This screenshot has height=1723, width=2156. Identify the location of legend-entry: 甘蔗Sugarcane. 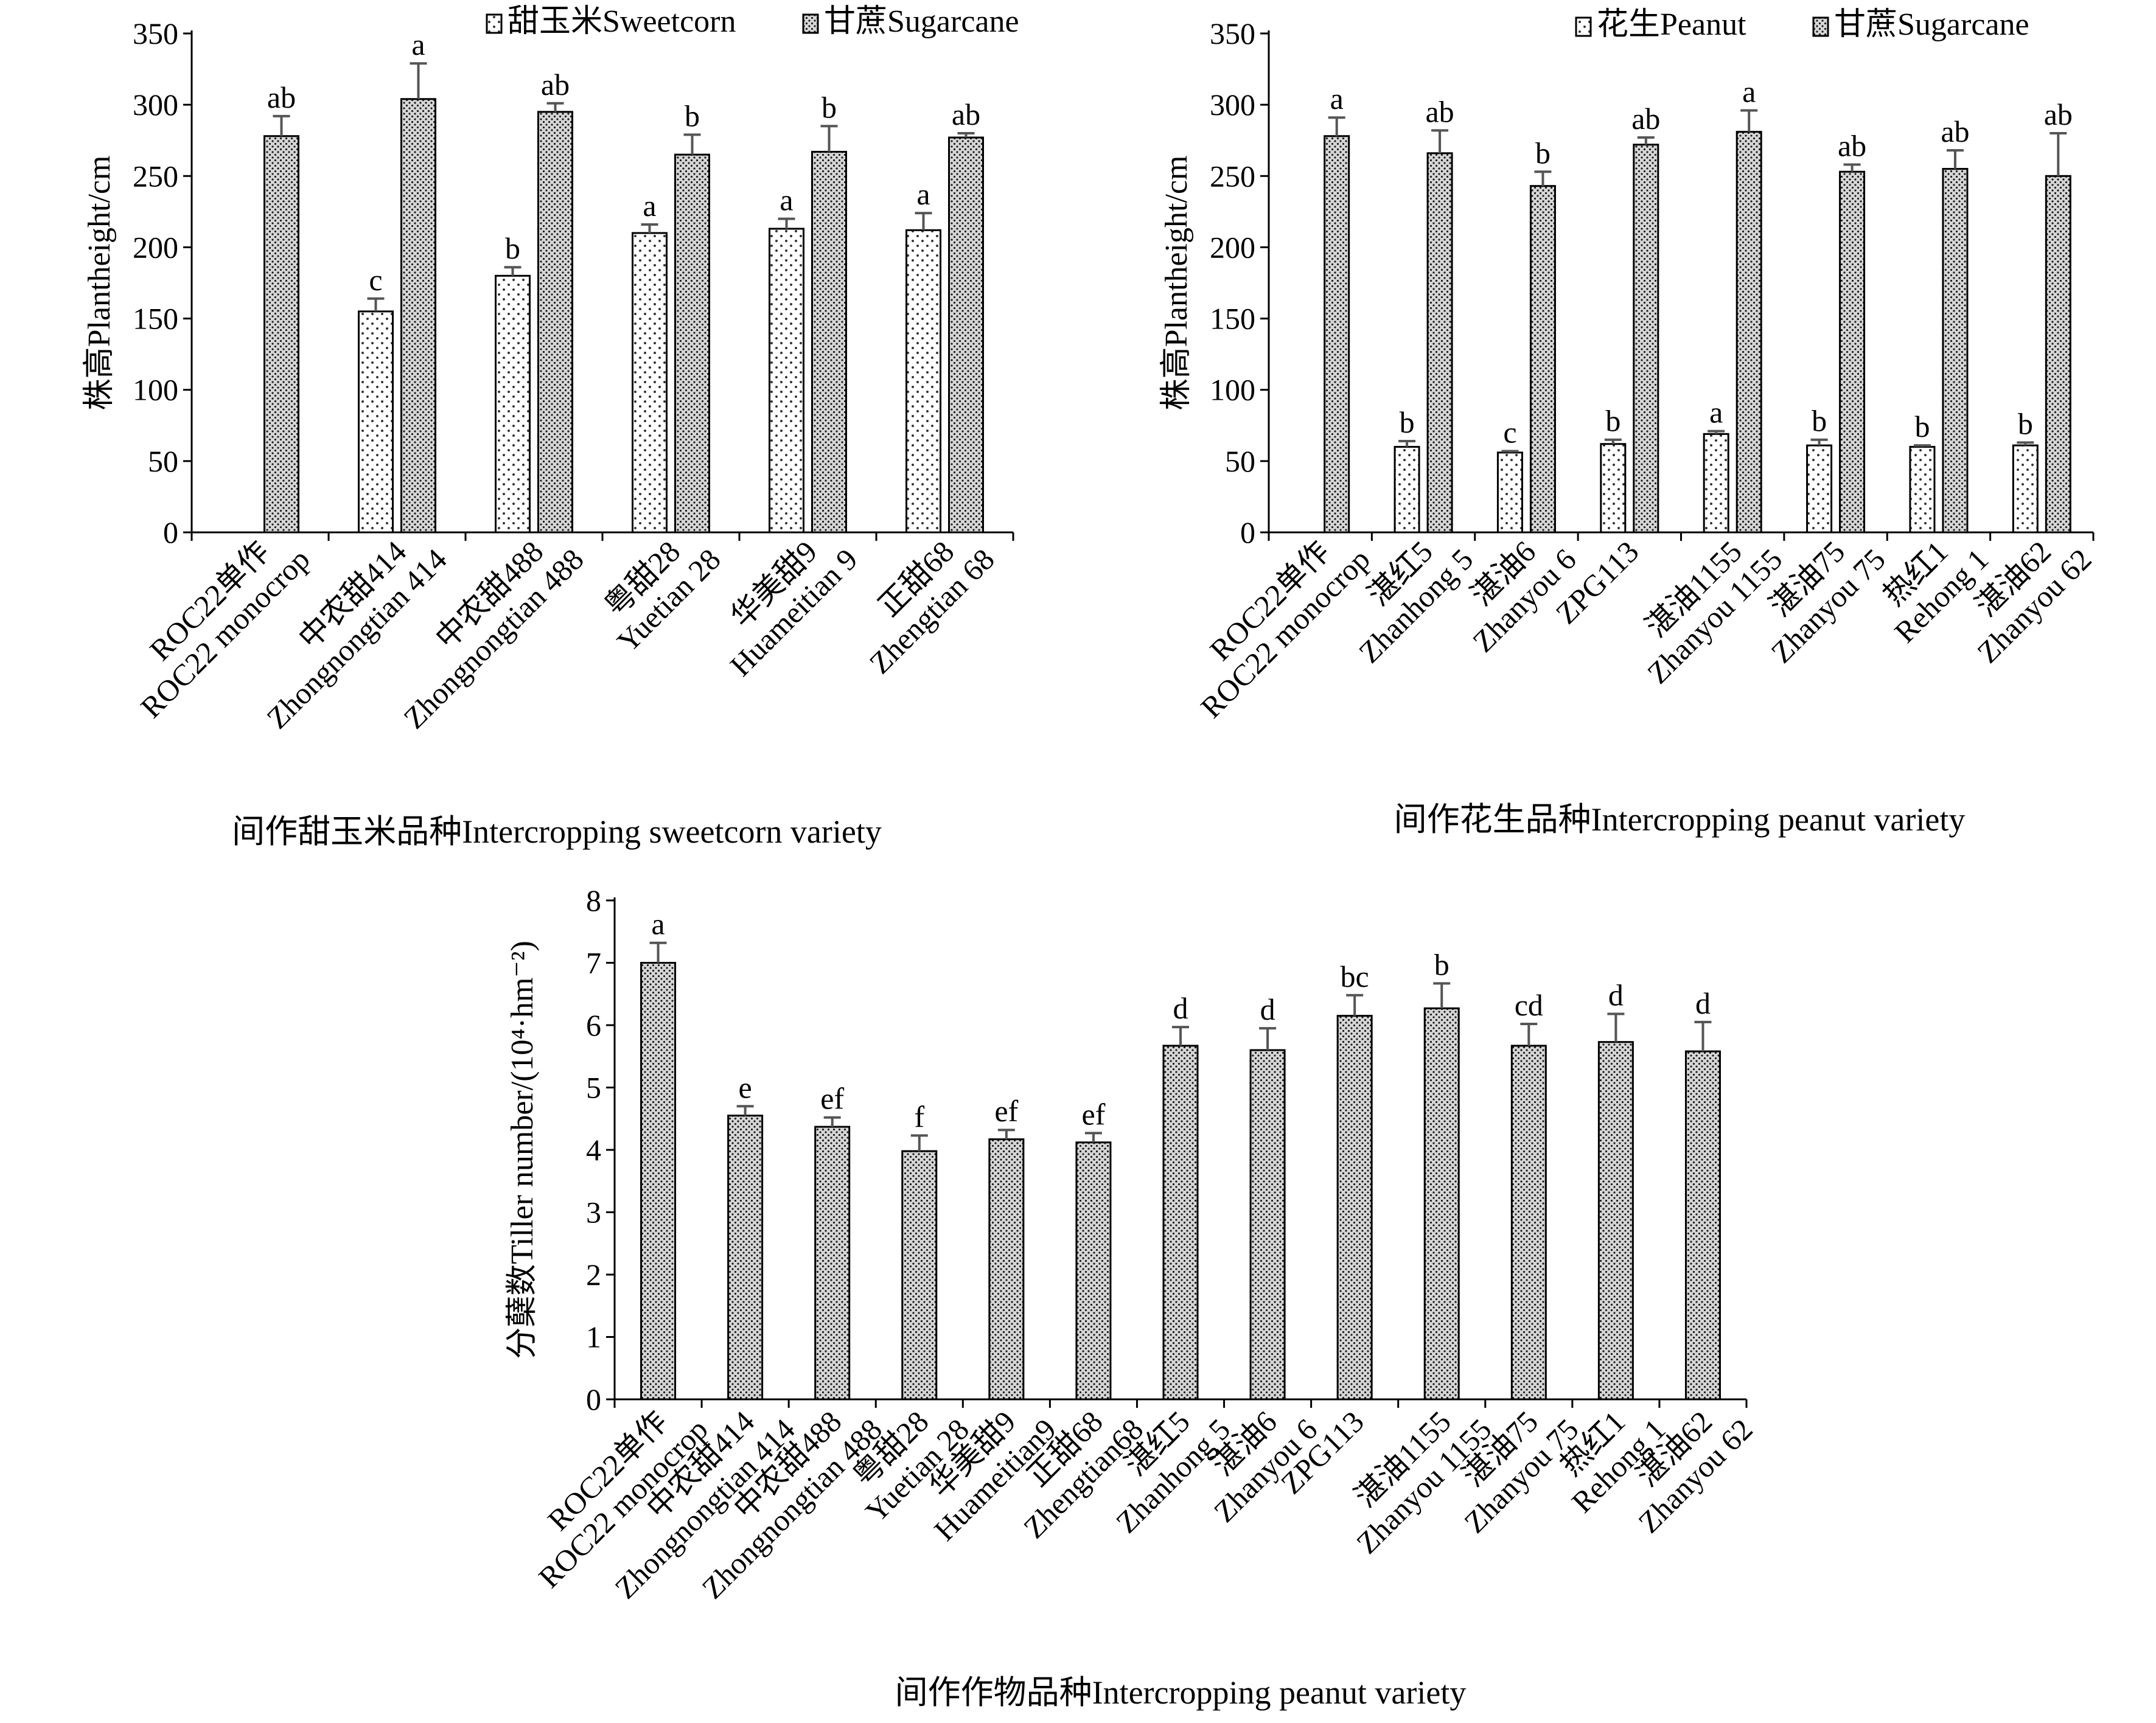
(921, 21).